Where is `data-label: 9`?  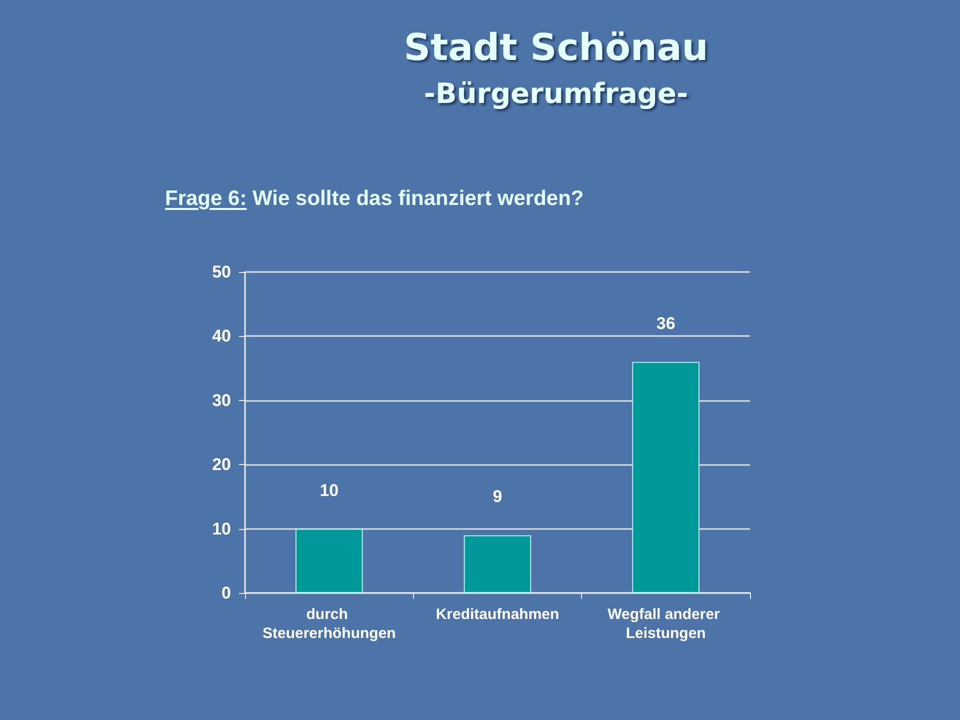 data-label: 9 is located at coordinates (497, 496).